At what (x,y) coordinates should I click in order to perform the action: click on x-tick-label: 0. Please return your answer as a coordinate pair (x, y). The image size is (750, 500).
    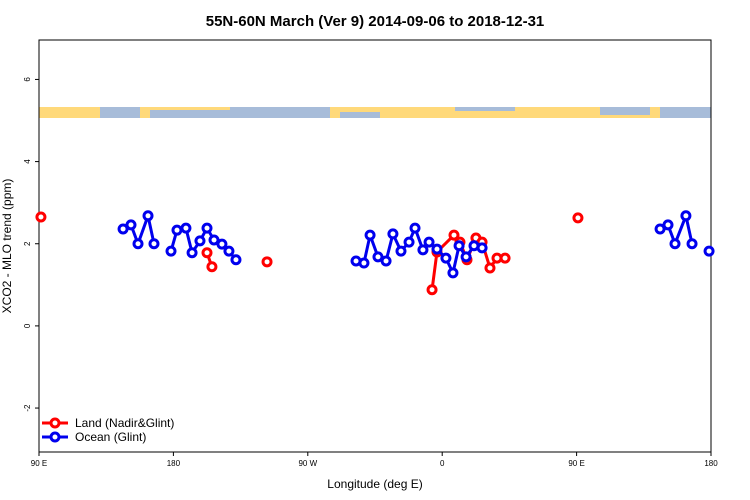
    Looking at the image, I should click on (442, 463).